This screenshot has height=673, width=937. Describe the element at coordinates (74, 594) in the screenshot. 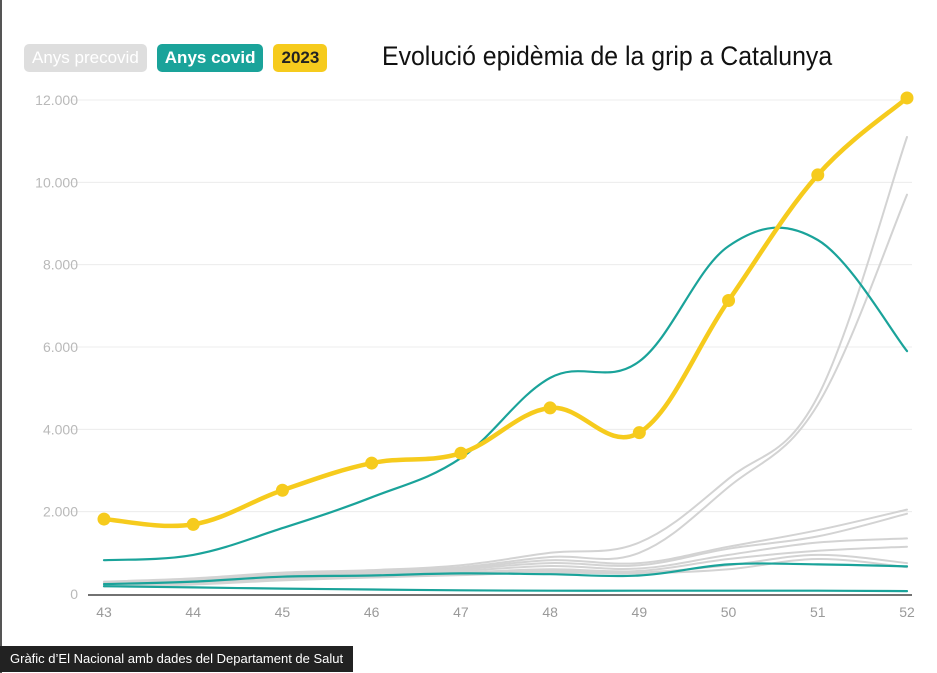

I see `y-tick-label: 0` at that location.